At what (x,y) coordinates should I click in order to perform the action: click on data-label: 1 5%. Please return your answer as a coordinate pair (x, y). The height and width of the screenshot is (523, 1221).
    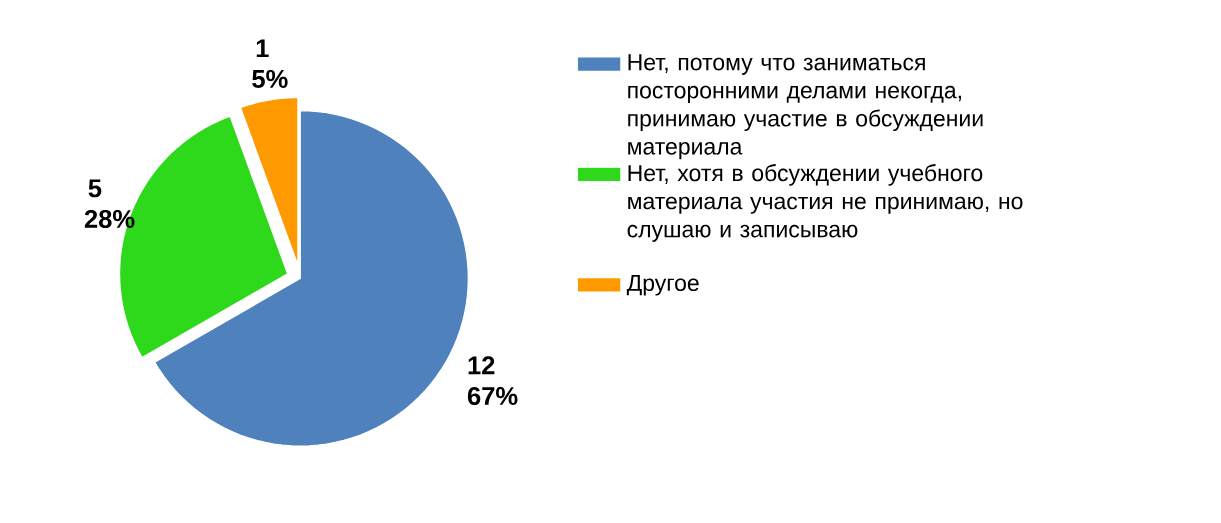
    Looking at the image, I should click on (270, 63).